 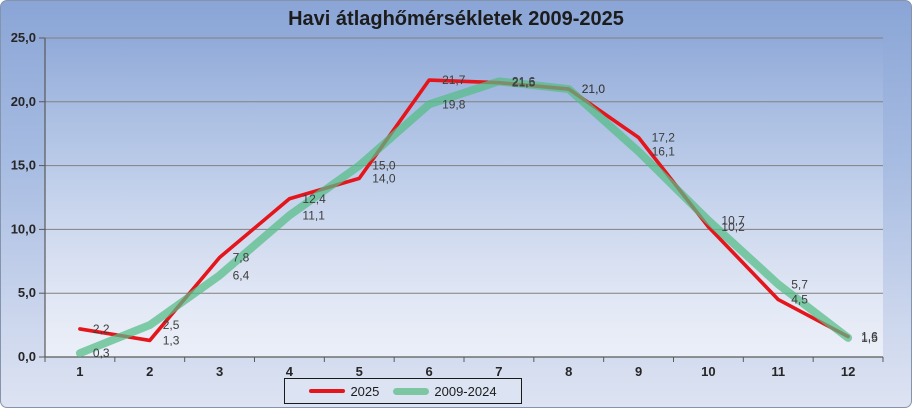 I want to click on x-axis-label: 6, so click(x=428, y=371).